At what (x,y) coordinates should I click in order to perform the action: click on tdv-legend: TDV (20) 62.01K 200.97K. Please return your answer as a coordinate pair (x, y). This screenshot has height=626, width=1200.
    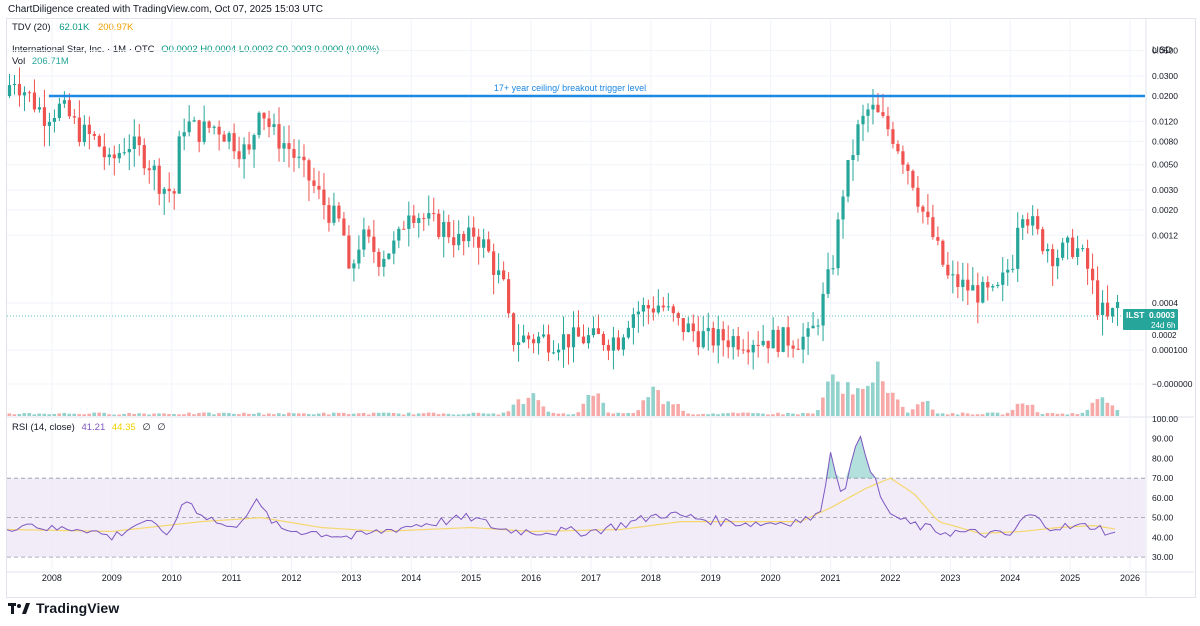
    Looking at the image, I should click on (72, 27).